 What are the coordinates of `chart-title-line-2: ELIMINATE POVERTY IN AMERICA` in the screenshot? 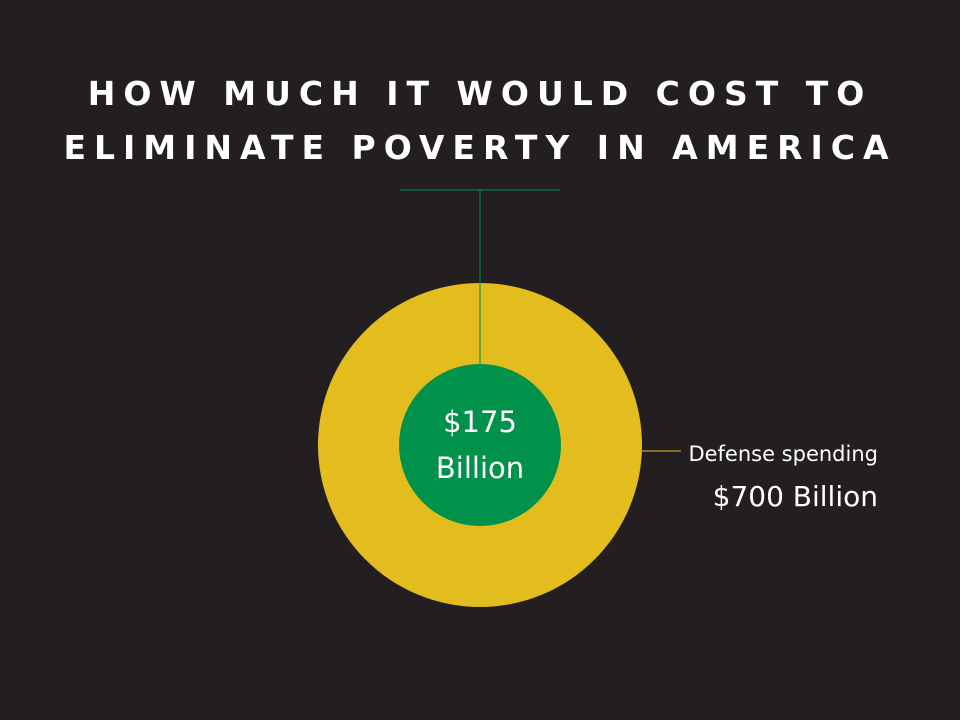 It's located at (480, 147).